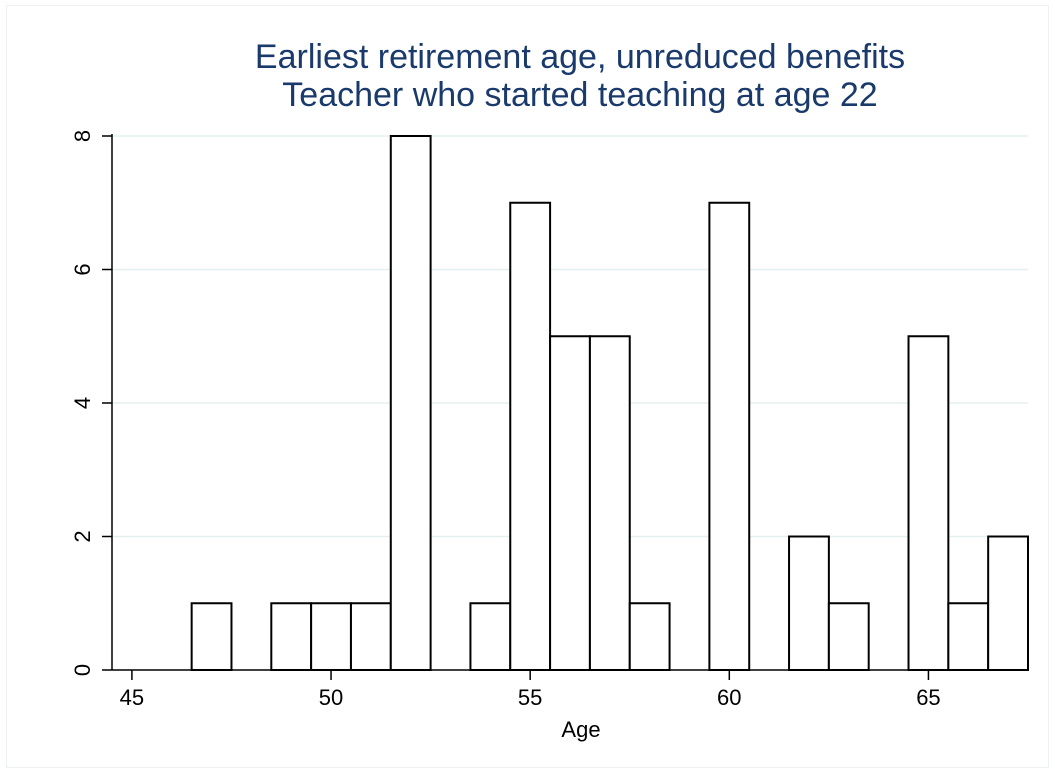 Image resolution: width=1055 pixels, height=773 pixels. What do you see at coordinates (729, 697) in the screenshot?
I see `x-tick-label-60: 60` at bounding box center [729, 697].